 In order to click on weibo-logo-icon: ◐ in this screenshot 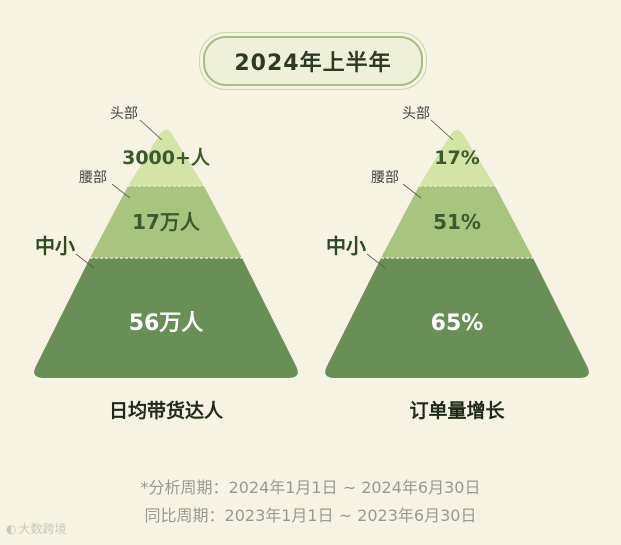, I will do `click(11, 528)`.